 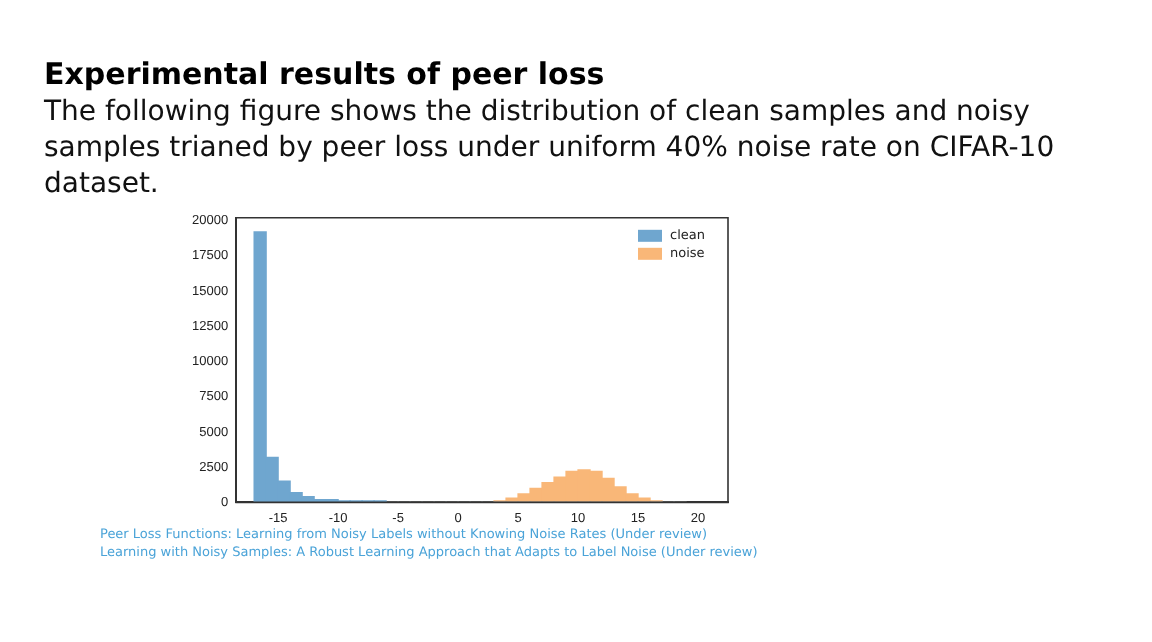 What do you see at coordinates (324, 74) in the screenshot?
I see `chart-title: Experimental results of peer loss` at bounding box center [324, 74].